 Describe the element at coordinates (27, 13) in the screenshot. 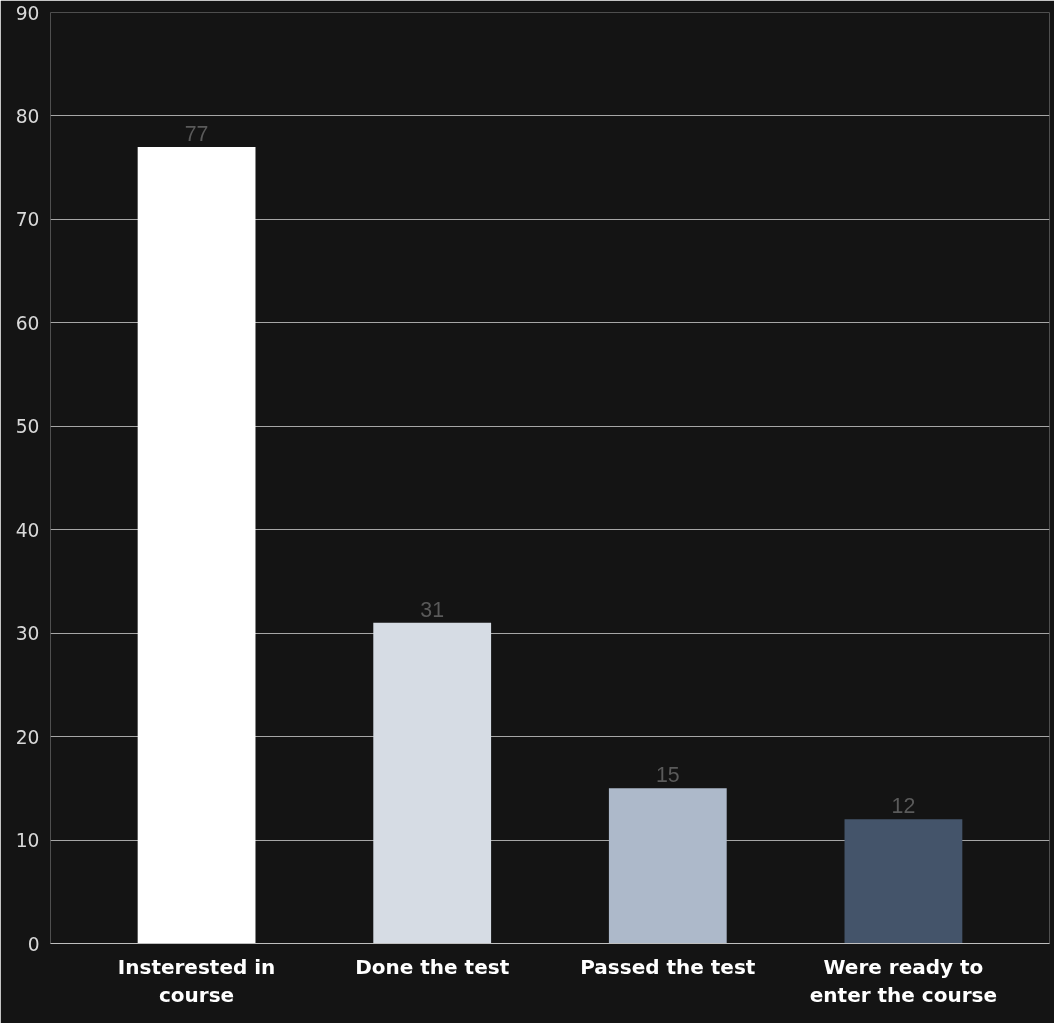

I see `y-tick-label: 90` at that location.